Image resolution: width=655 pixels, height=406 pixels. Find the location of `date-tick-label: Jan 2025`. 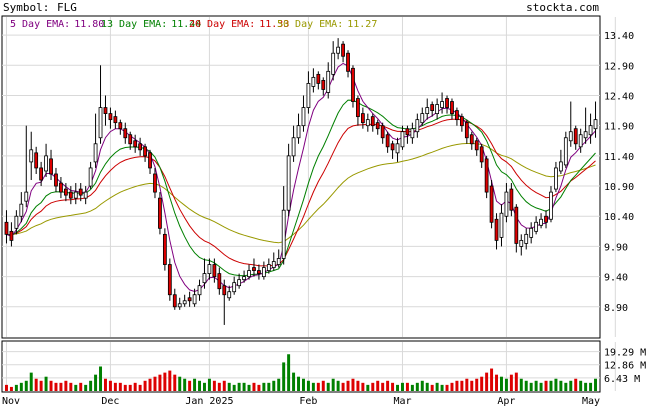

date-tick-label: Jan 2025 is located at coordinates (209, 401).